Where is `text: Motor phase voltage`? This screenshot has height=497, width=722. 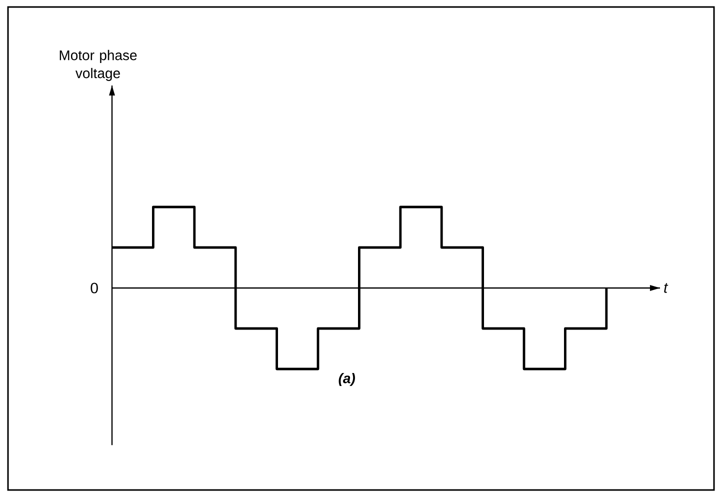 text: Motor phase voltage is located at coordinates (98, 65).